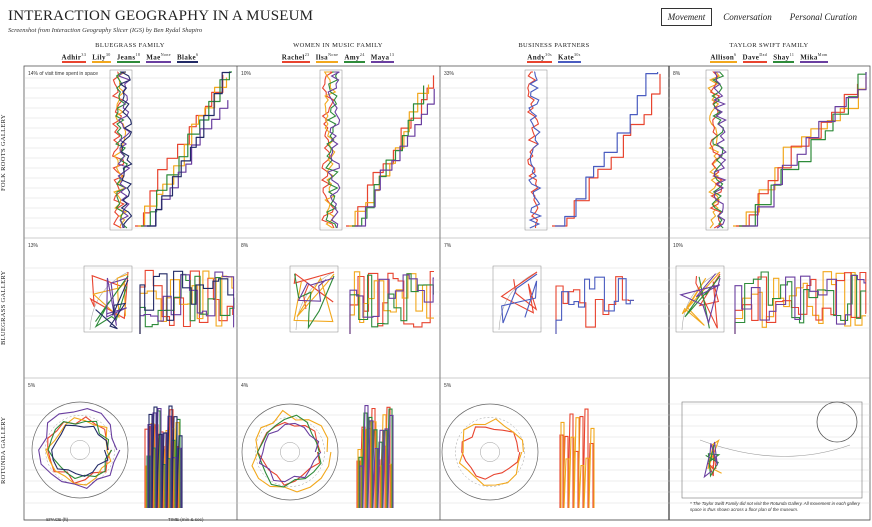  What do you see at coordinates (161, 16) in the screenshot?
I see `page-title: INTERACTION GEOGRAPHY IN A MUSEUM` at bounding box center [161, 16].